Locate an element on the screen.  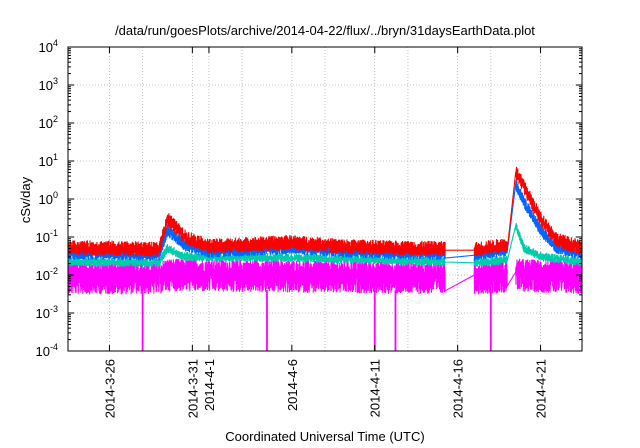
y-tick-exponent: -3 is located at coordinates (54, 309).